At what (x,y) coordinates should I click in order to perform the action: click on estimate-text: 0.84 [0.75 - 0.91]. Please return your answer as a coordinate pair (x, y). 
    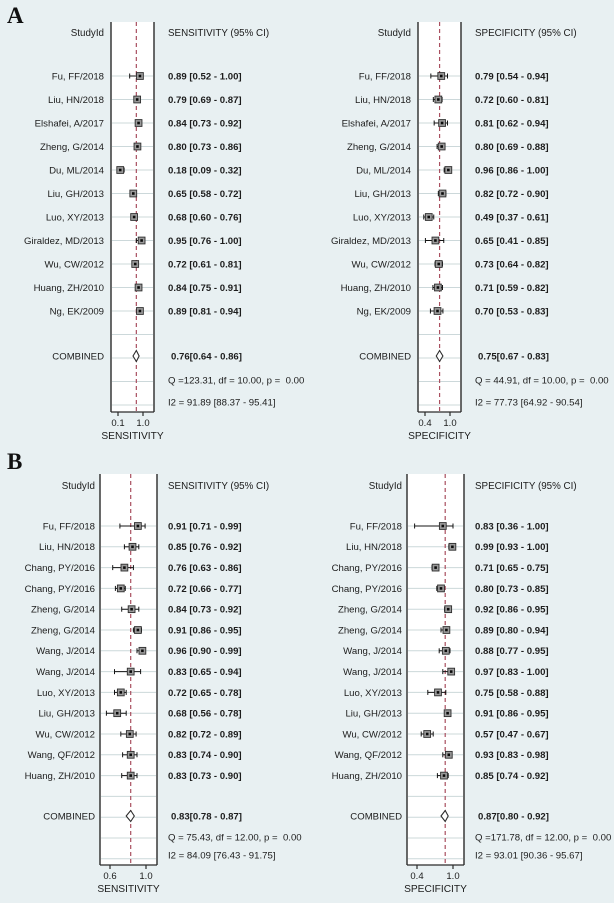
    Looking at the image, I should click on (205, 288).